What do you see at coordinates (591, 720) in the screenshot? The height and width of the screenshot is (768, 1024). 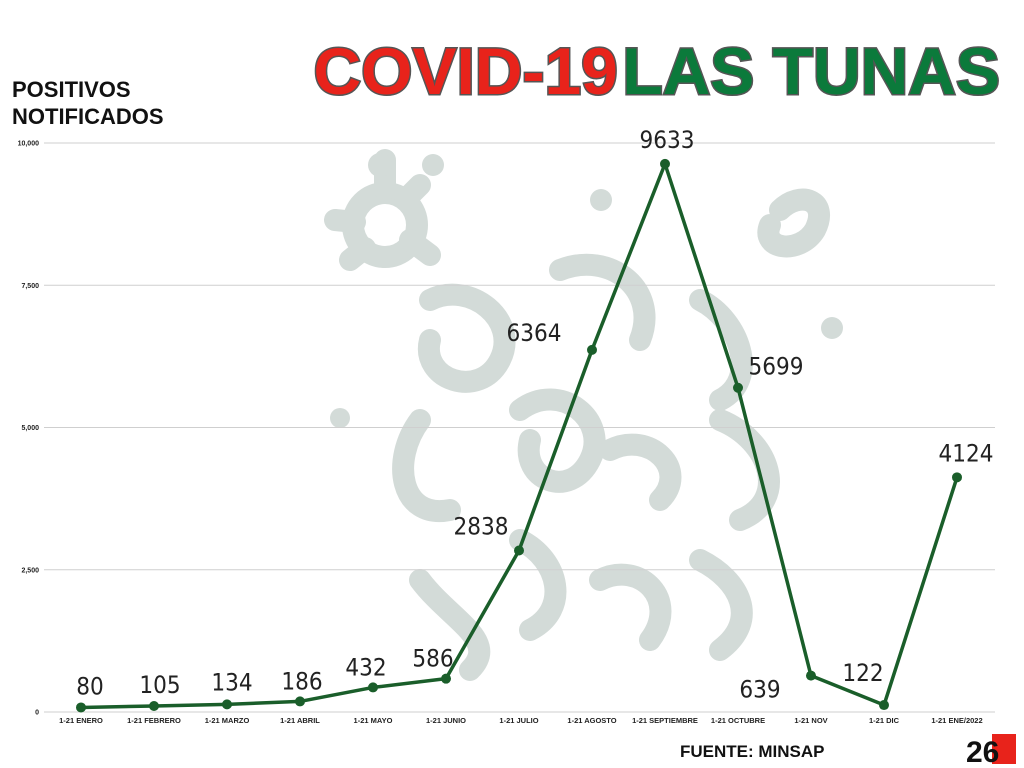 I see `x-tick-label: 1-21 AGOSTO` at bounding box center [591, 720].